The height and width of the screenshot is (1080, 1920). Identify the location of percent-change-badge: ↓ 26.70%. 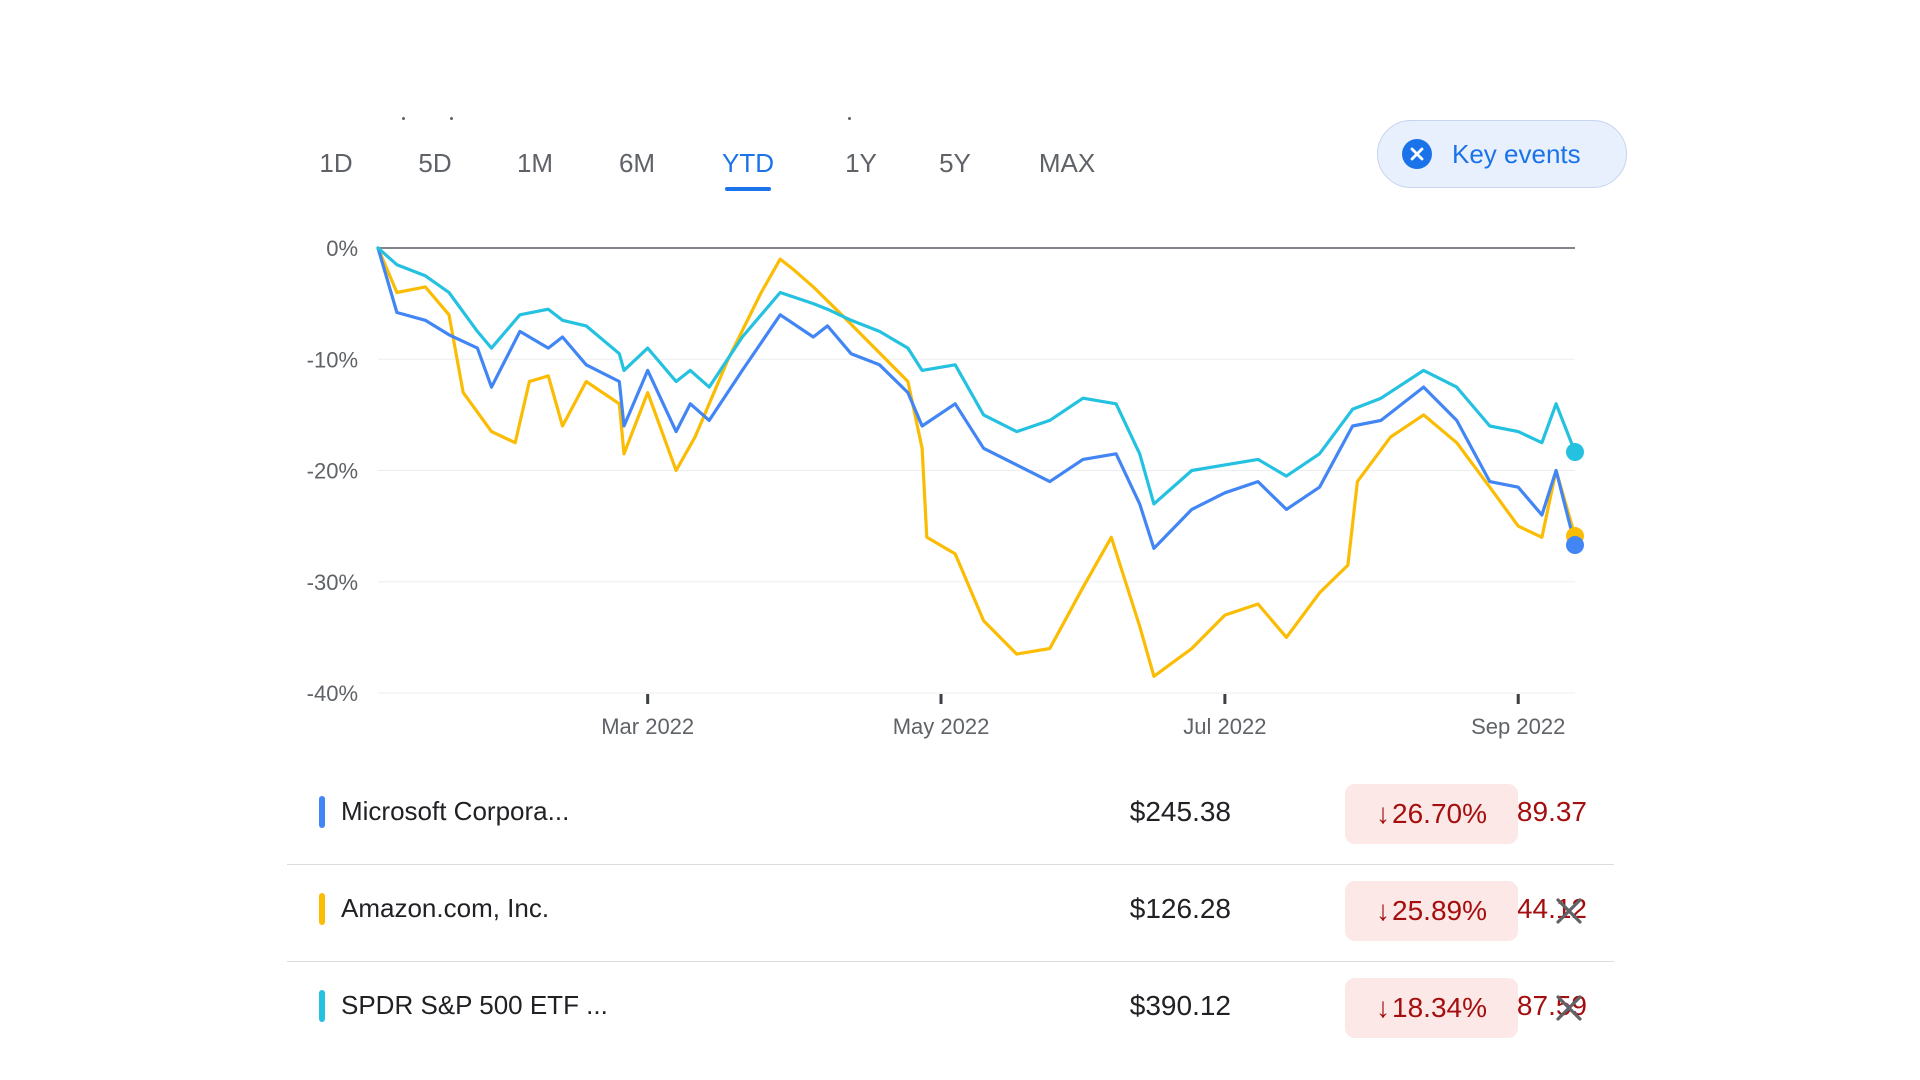
(1431, 814).